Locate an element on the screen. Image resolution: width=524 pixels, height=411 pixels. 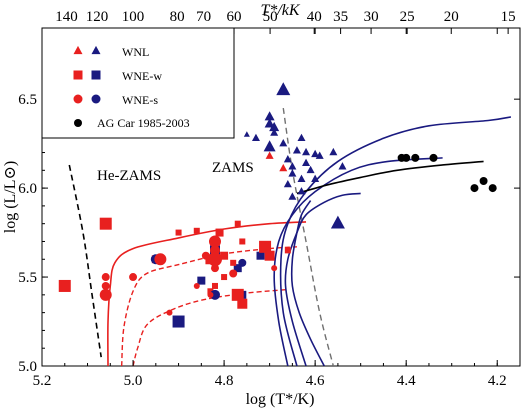
y-axis-label: log (L/L⊙) is located at coordinates (10, 197).